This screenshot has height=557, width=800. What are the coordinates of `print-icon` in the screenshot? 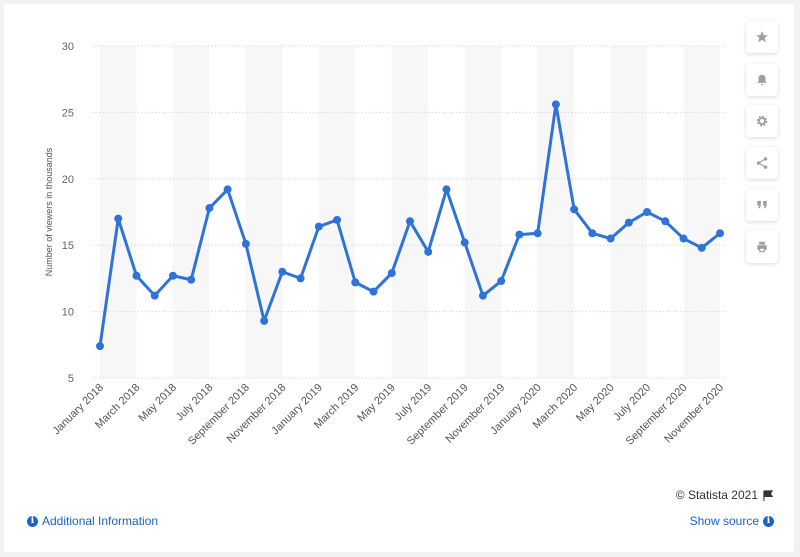 It's located at (762, 247).